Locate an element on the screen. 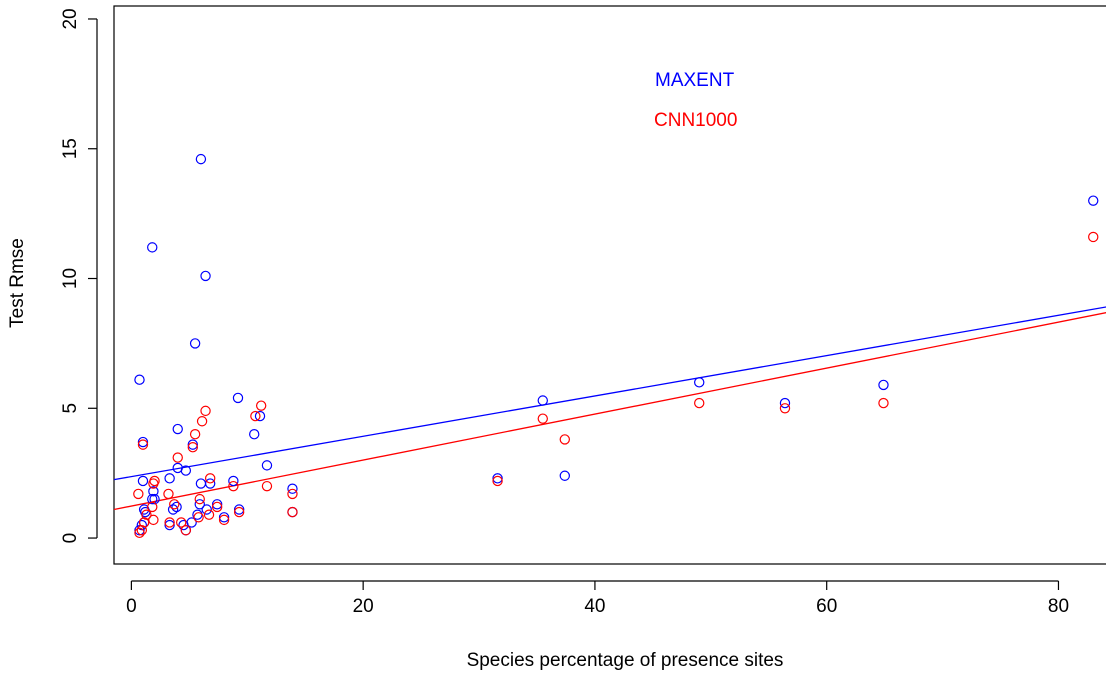 The width and height of the screenshot is (1106, 675). y-tick-label: 10 is located at coordinates (70, 278).